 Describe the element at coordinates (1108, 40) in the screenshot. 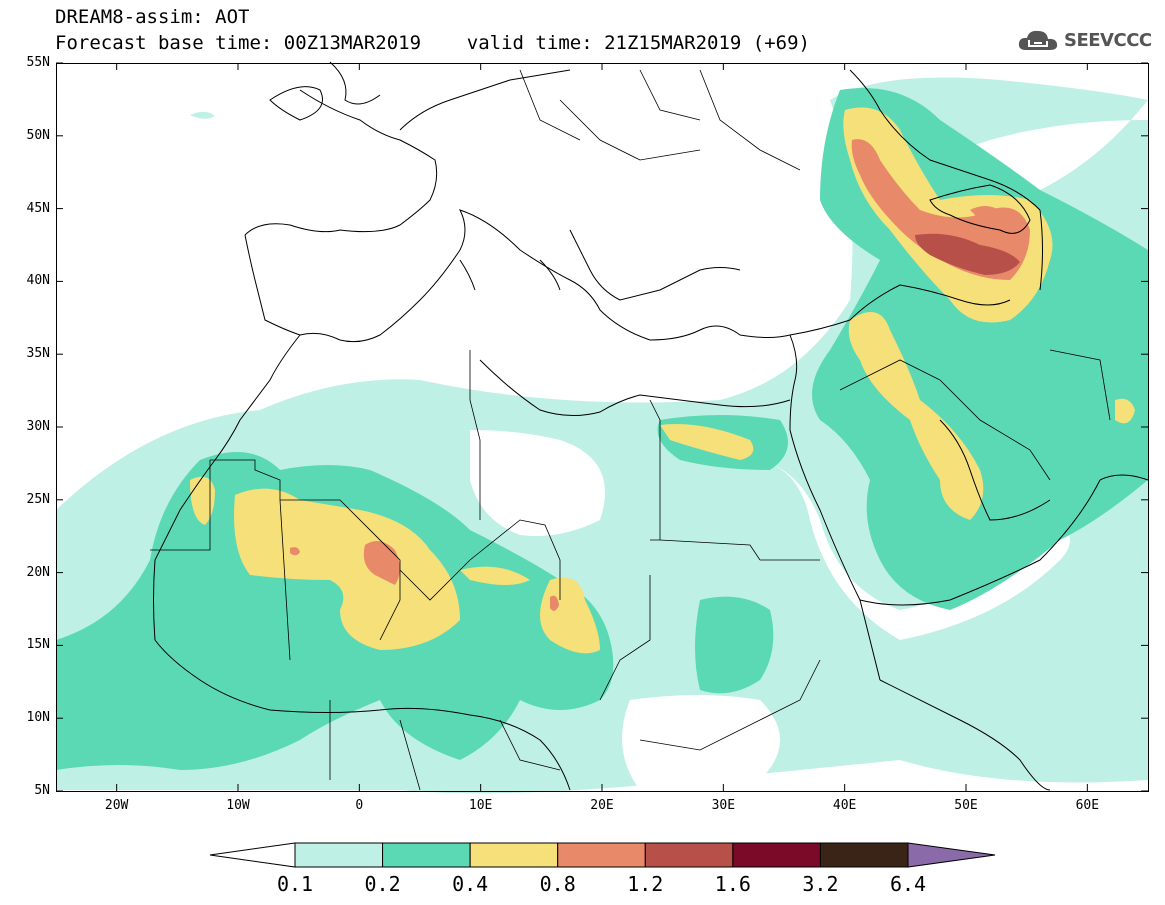

I see `logo-text: SEEVCCC` at that location.